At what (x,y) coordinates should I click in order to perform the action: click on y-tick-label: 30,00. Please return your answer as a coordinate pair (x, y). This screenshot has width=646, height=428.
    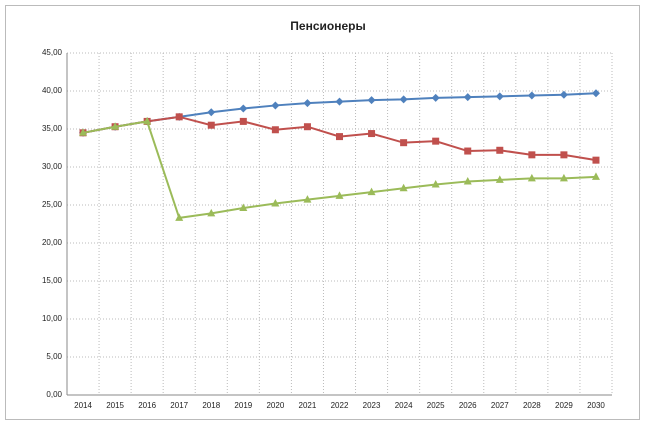
    Looking at the image, I should click on (52, 166).